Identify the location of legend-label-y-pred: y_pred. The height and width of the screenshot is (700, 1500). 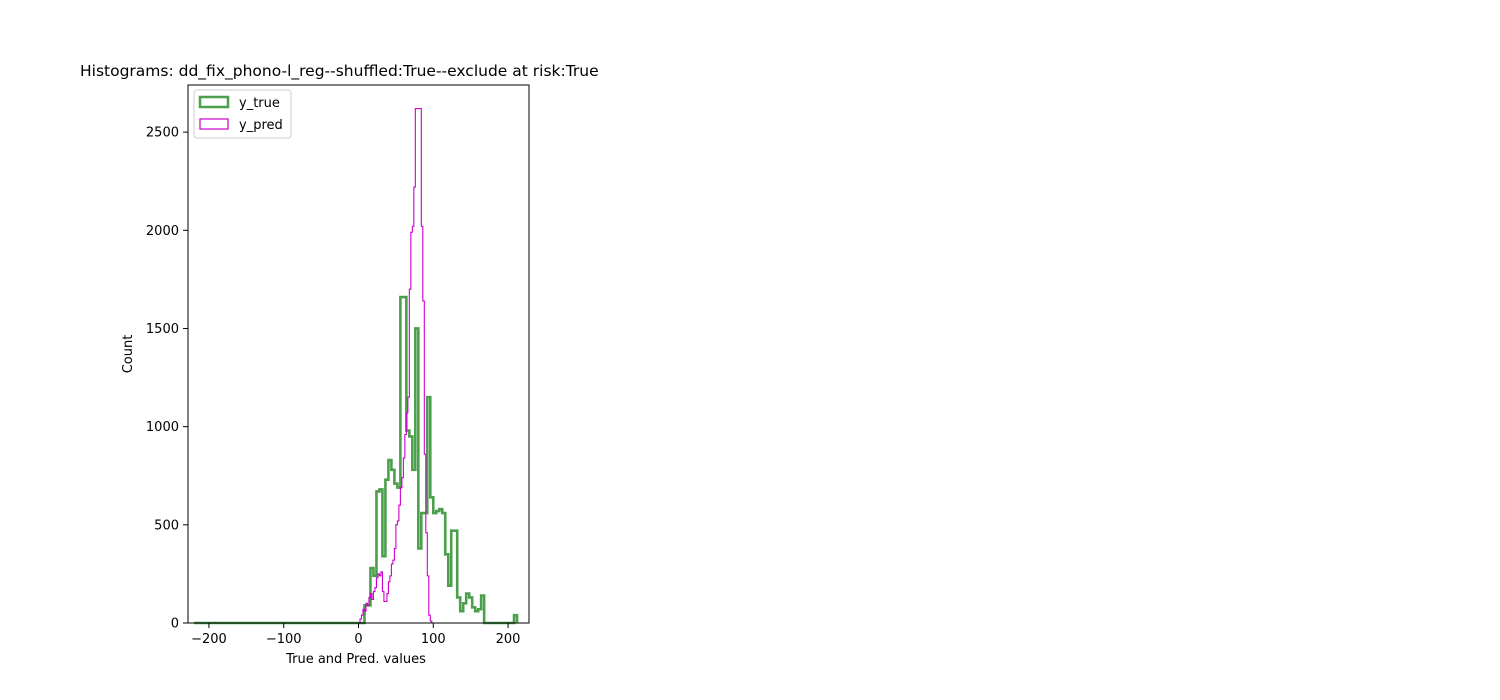
(261, 125).